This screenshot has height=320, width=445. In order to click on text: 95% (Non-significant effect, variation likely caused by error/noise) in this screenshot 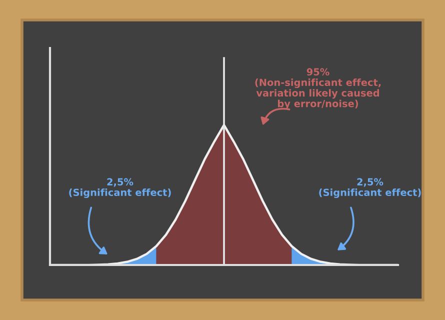, I will do `click(318, 89)`.